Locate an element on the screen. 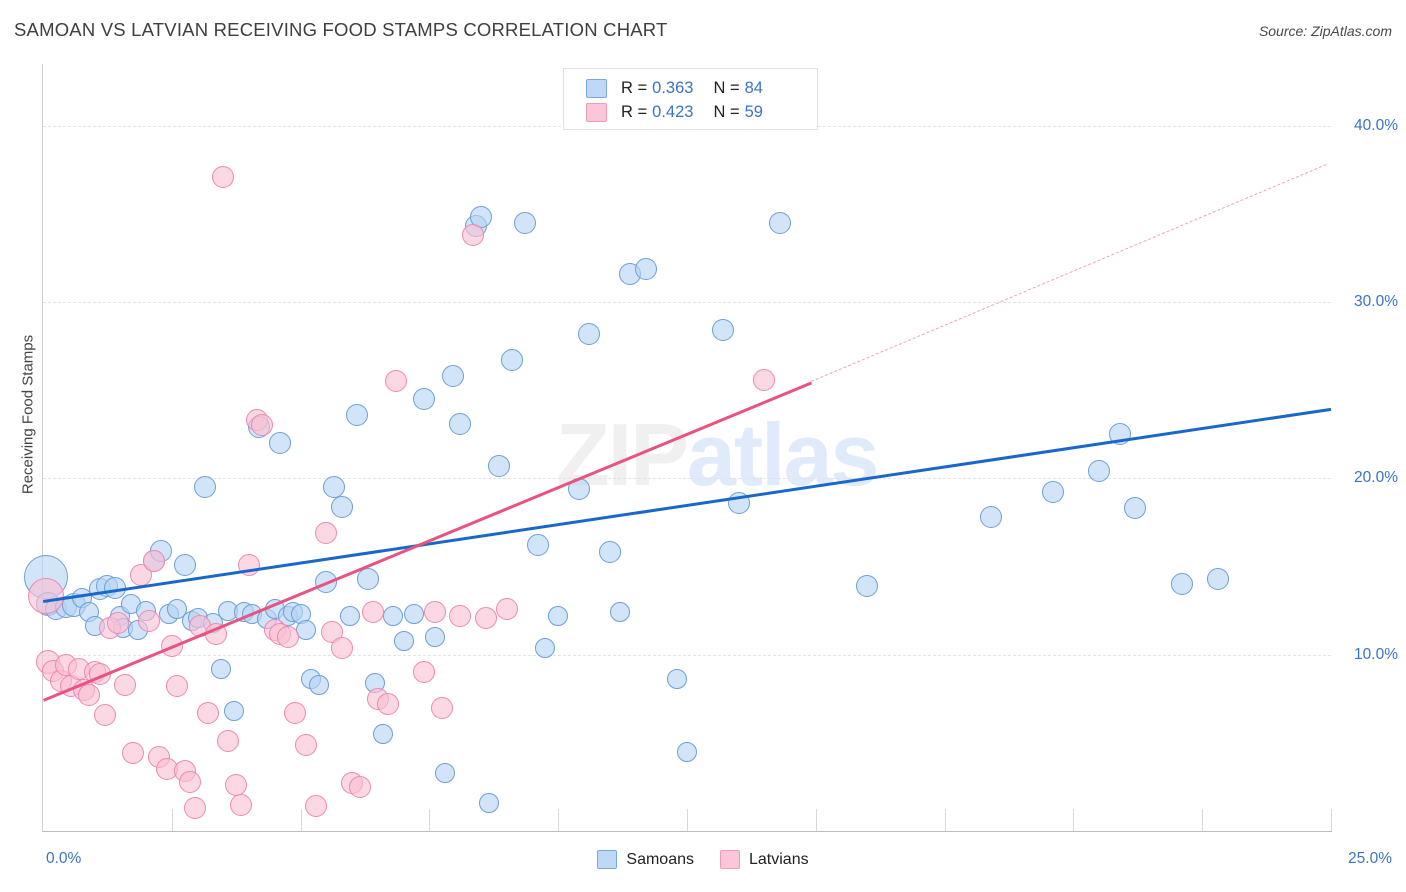  samoans-r-value: 0.363 is located at coordinates (673, 87).